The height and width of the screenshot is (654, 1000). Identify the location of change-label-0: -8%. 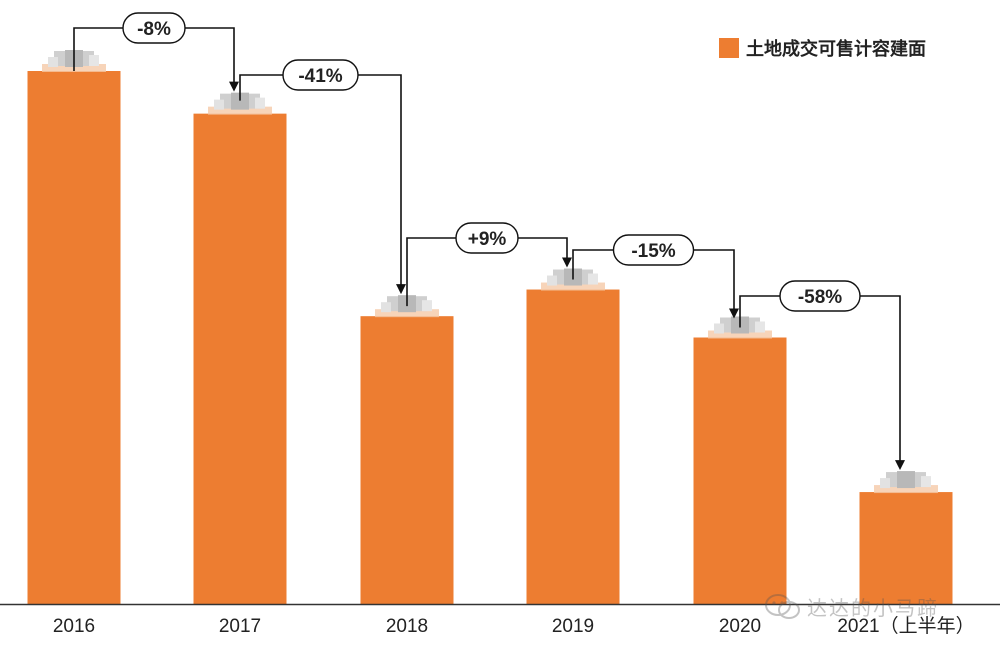
(154, 29).